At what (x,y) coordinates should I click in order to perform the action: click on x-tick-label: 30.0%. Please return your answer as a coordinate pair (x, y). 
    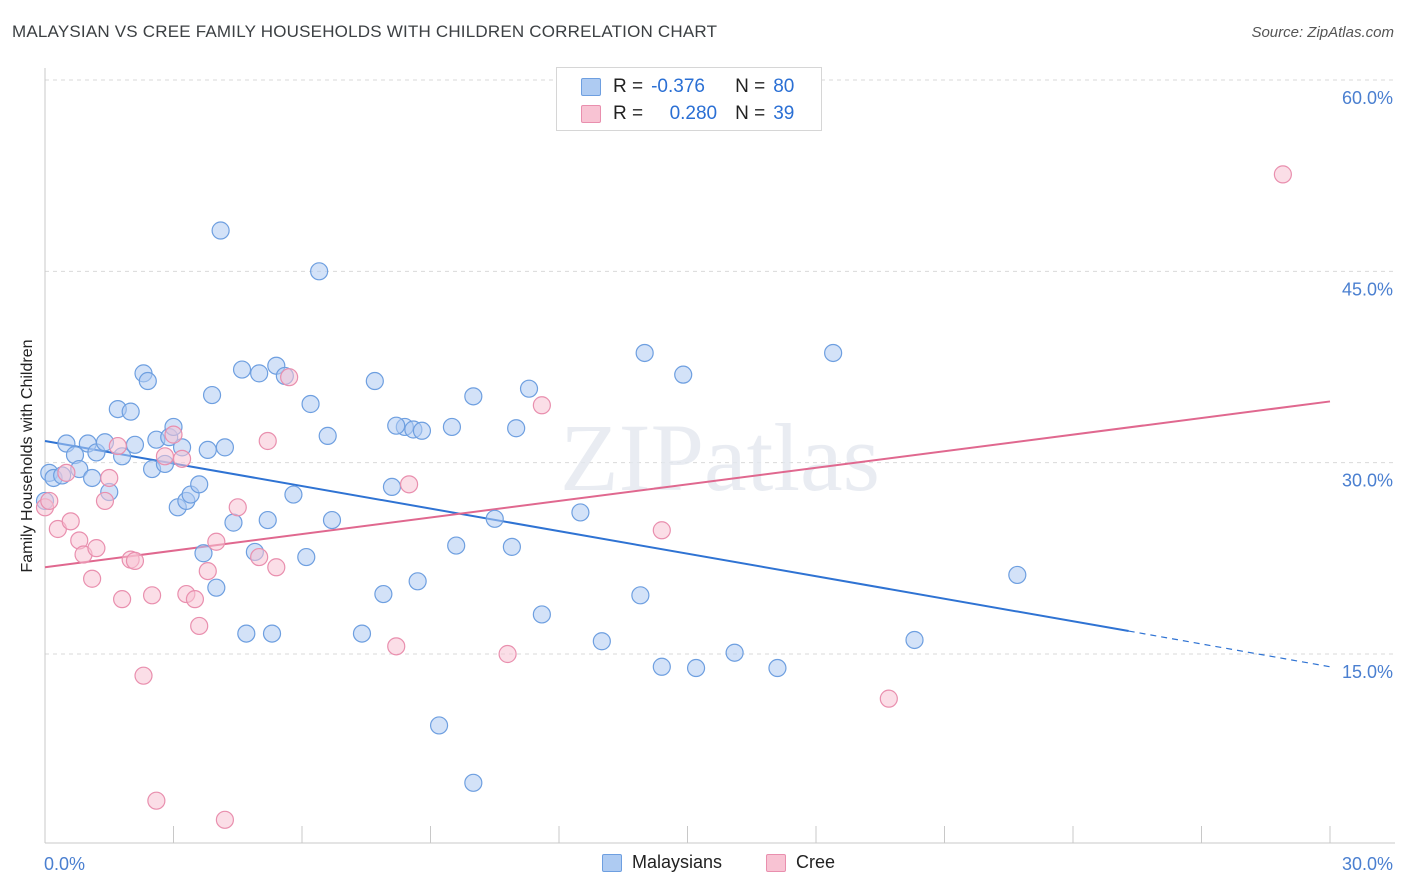
    Looking at the image, I should click on (1367, 864).